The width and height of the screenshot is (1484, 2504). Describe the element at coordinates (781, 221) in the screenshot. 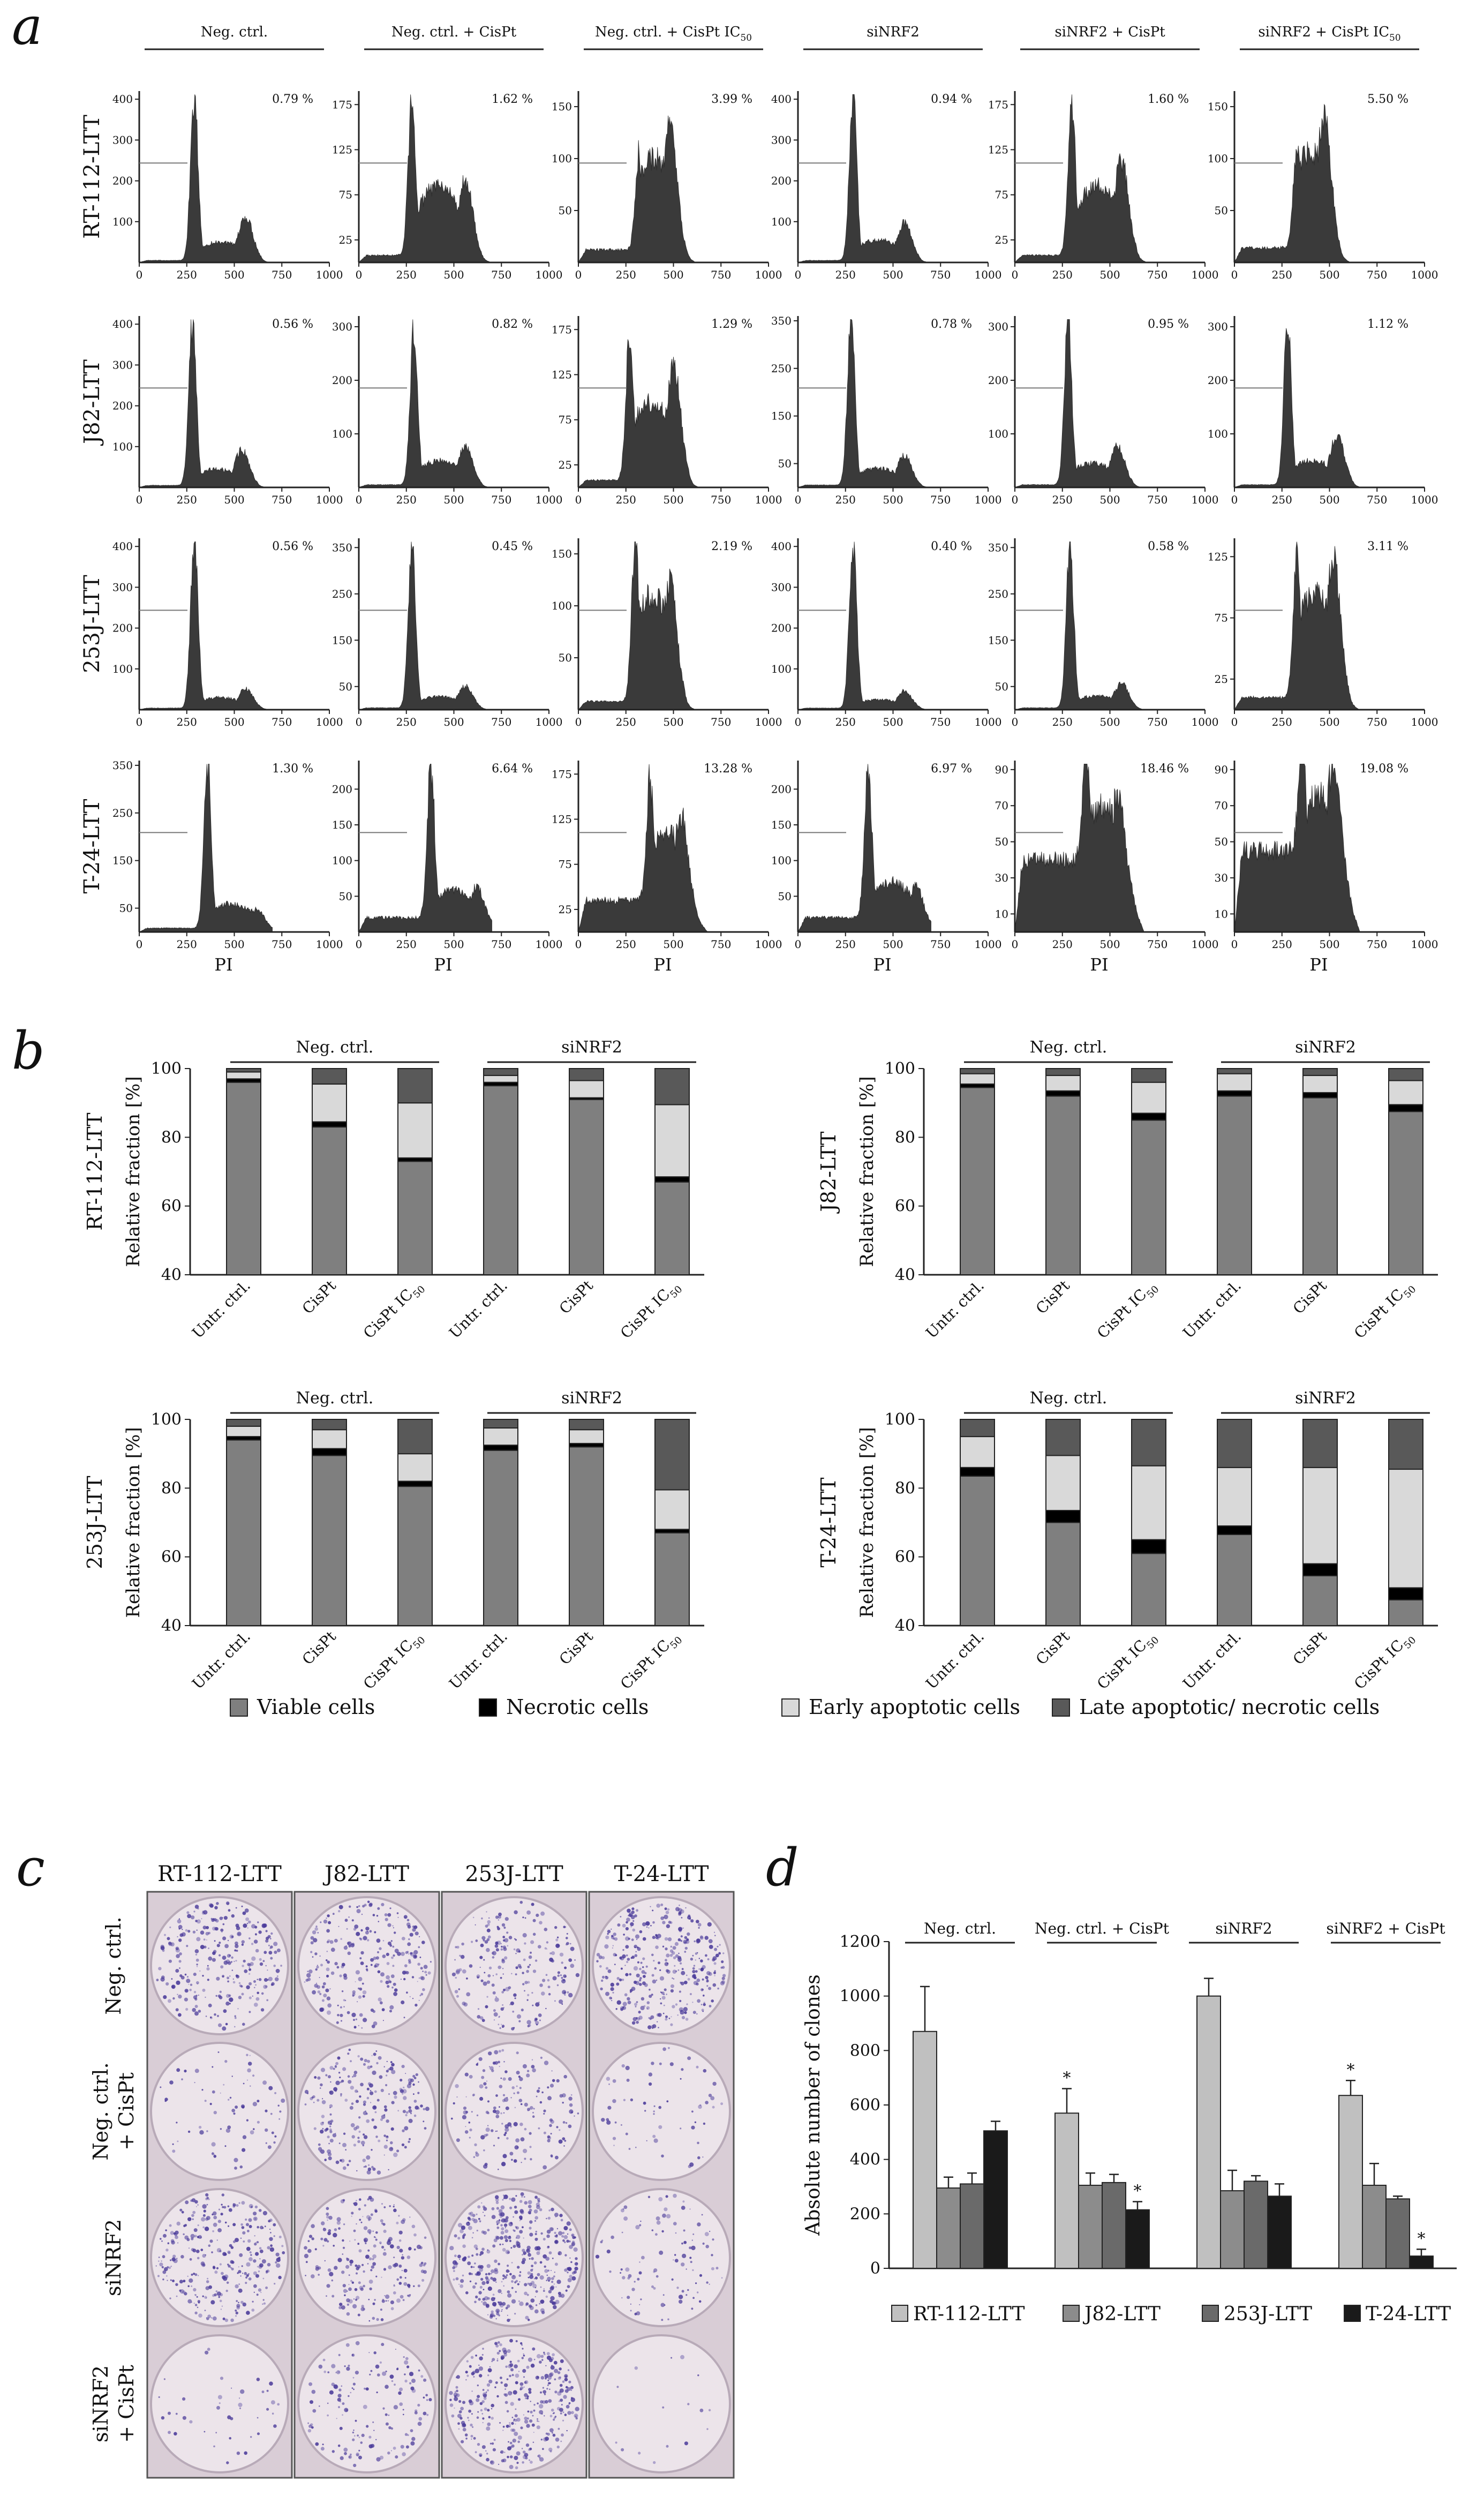

I see `y-tick-label: 100` at that location.